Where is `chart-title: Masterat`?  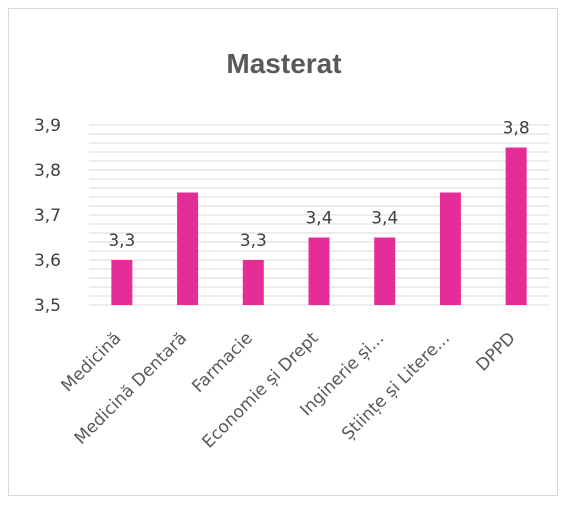
chart-title: Masterat is located at coordinates (283, 63).